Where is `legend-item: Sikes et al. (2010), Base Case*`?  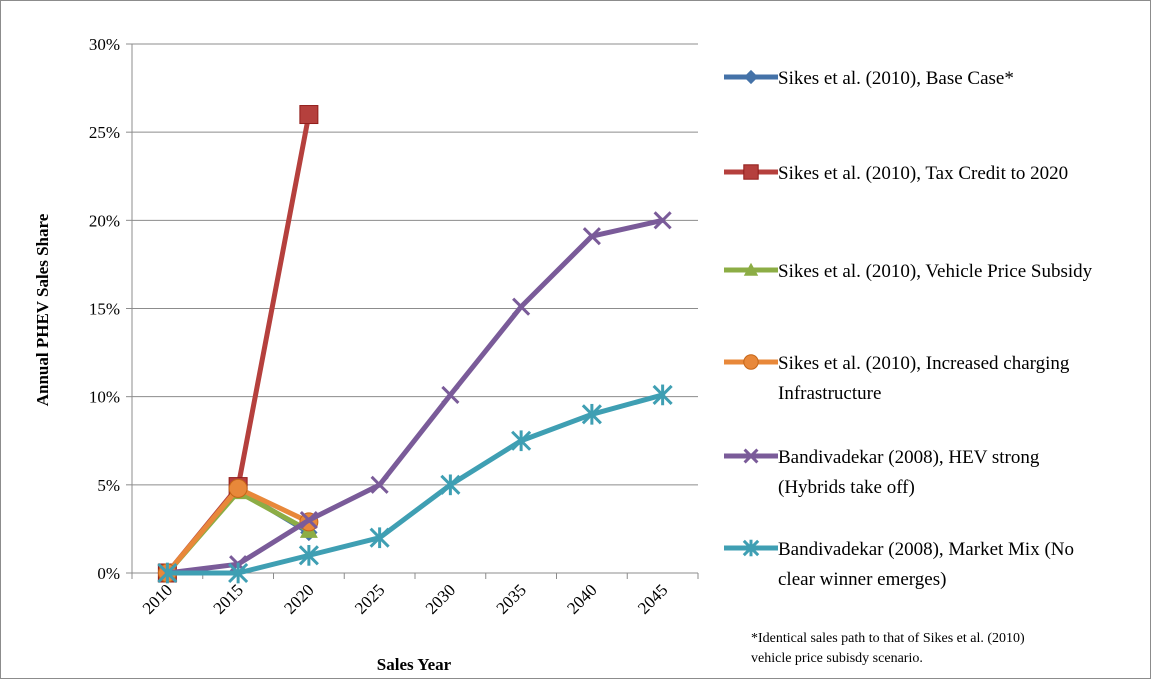
legend-item: Sikes et al. (2010), Base Case* is located at coordinates (869, 78).